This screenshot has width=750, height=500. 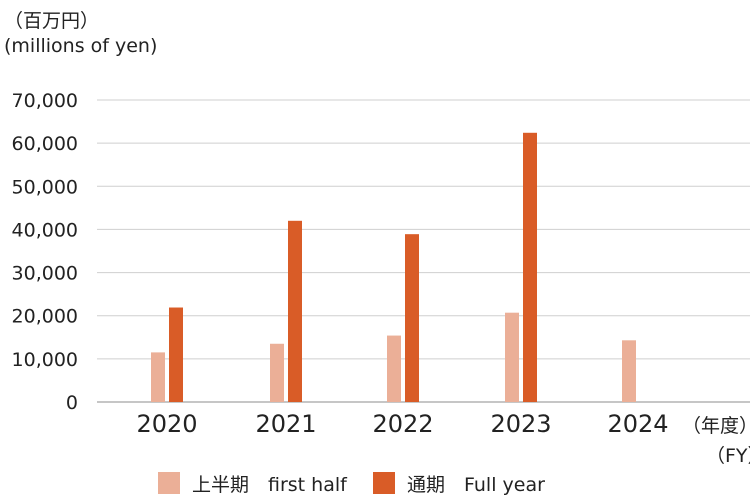 What do you see at coordinates (45, 274) in the screenshot?
I see `y-tick-label: 30,000` at bounding box center [45, 274].